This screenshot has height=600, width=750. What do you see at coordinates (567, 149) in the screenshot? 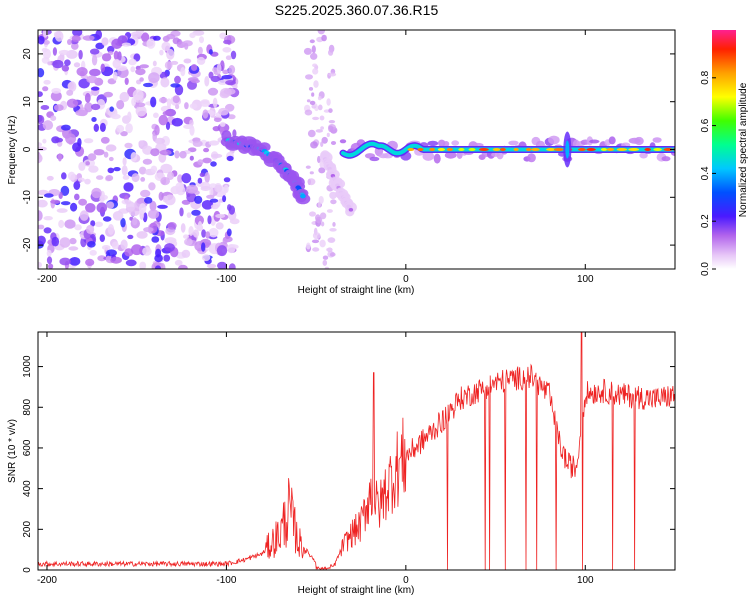
I see `burst-core` at bounding box center [567, 149].